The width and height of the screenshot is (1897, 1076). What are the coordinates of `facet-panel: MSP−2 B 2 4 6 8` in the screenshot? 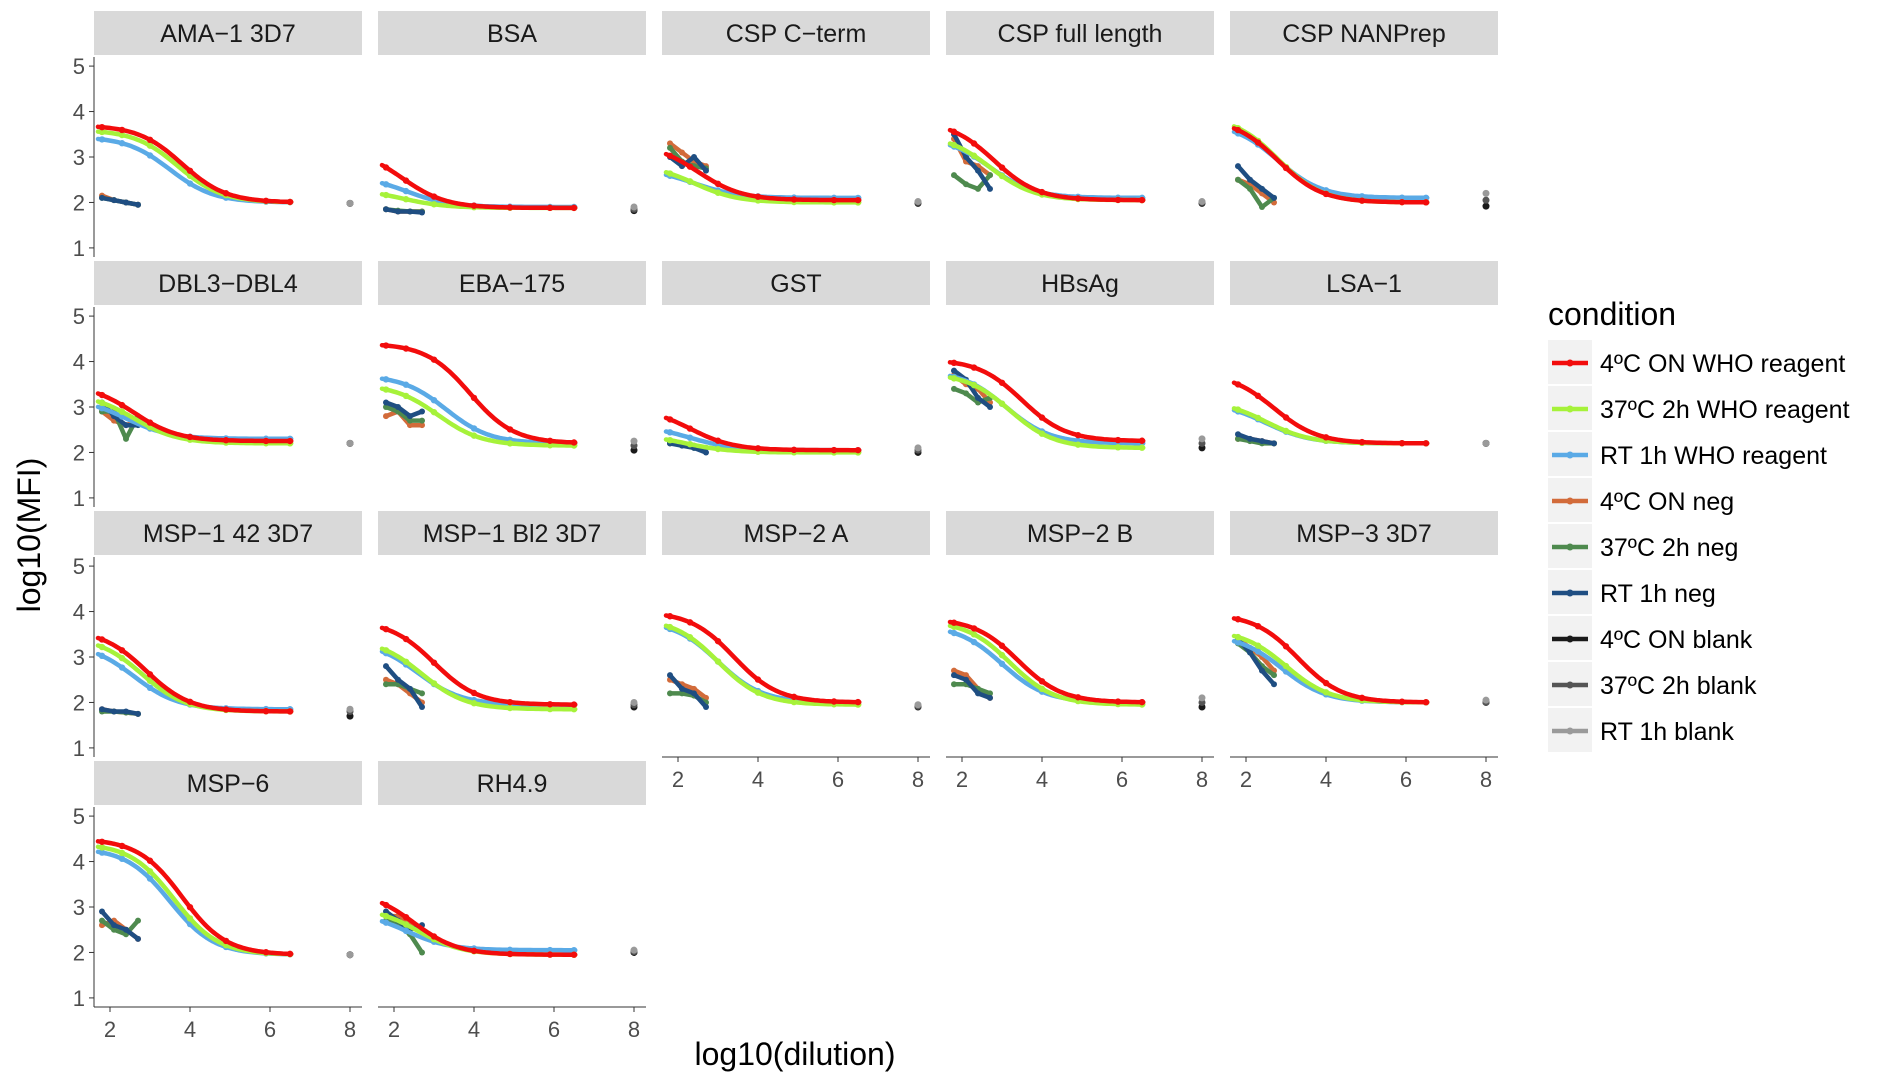 It's located at (1080, 651).